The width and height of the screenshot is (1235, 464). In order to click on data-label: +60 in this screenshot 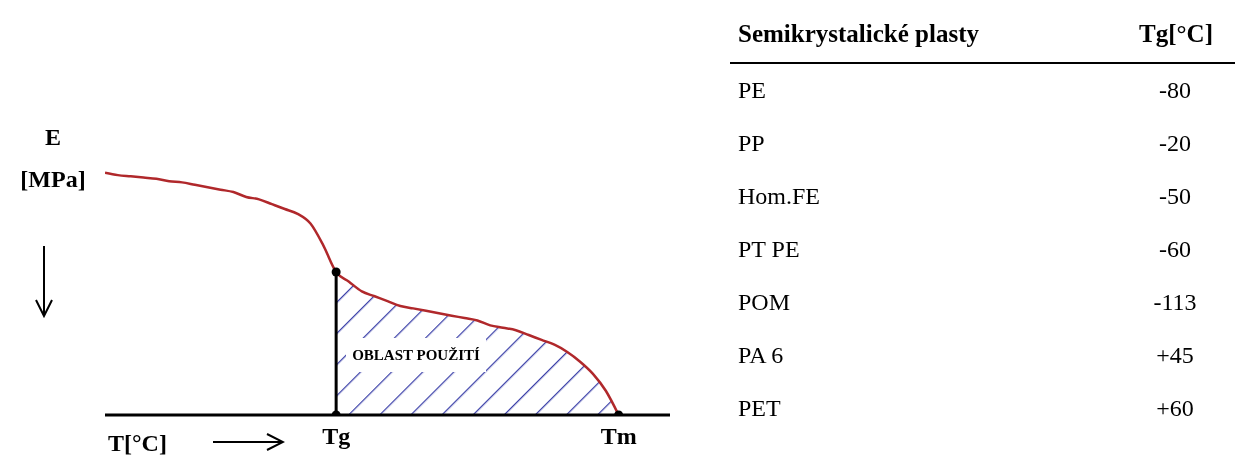, I will do `click(1175, 408)`.